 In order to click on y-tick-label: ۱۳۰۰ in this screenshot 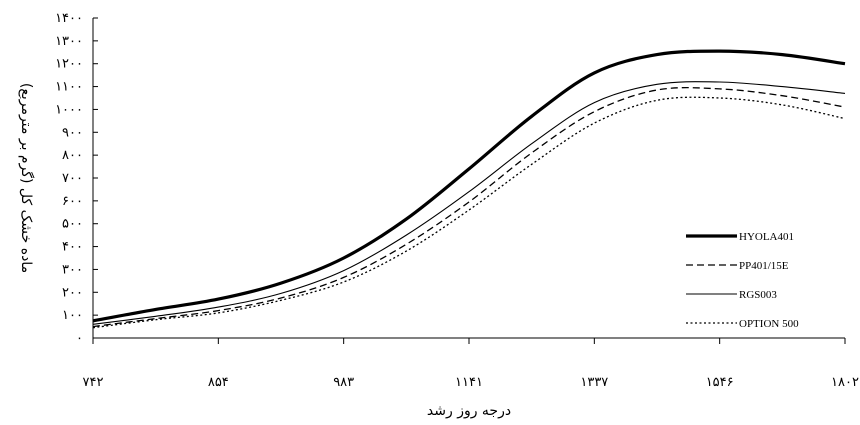, I will do `click(69, 41)`.